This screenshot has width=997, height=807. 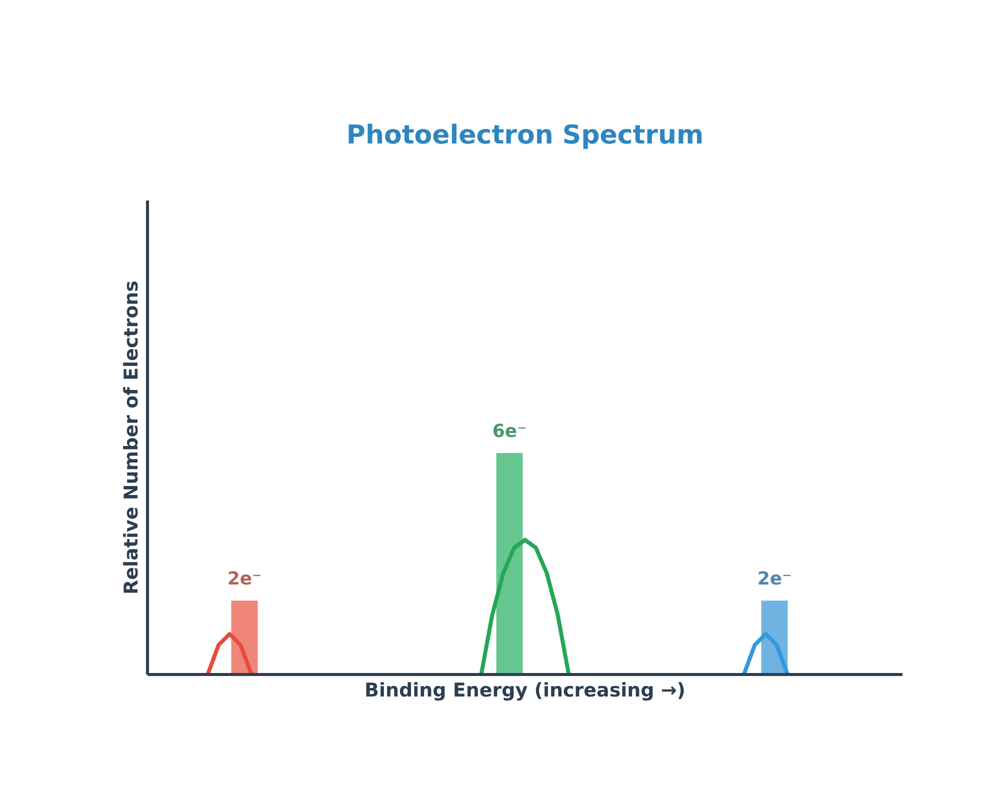 What do you see at coordinates (131, 437) in the screenshot?
I see `y-axis-title: Relative Number of Electrons` at bounding box center [131, 437].